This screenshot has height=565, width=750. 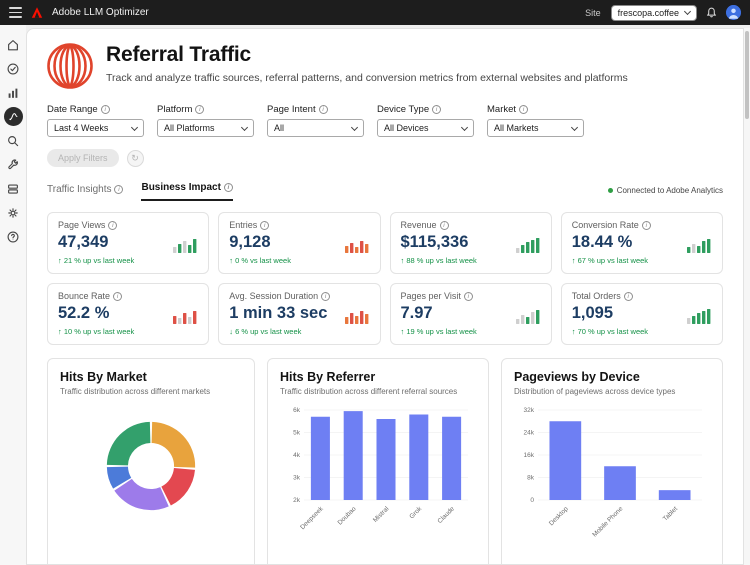 I want to click on notifications-bell-icon, so click(x=711, y=12).